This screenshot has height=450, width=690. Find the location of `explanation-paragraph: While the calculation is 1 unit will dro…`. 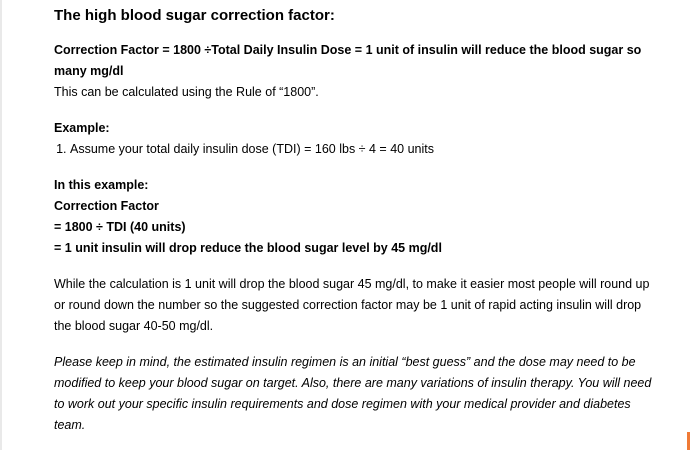

explanation-paragraph: While the calculation is 1 unit will dro… is located at coordinates (352, 305).